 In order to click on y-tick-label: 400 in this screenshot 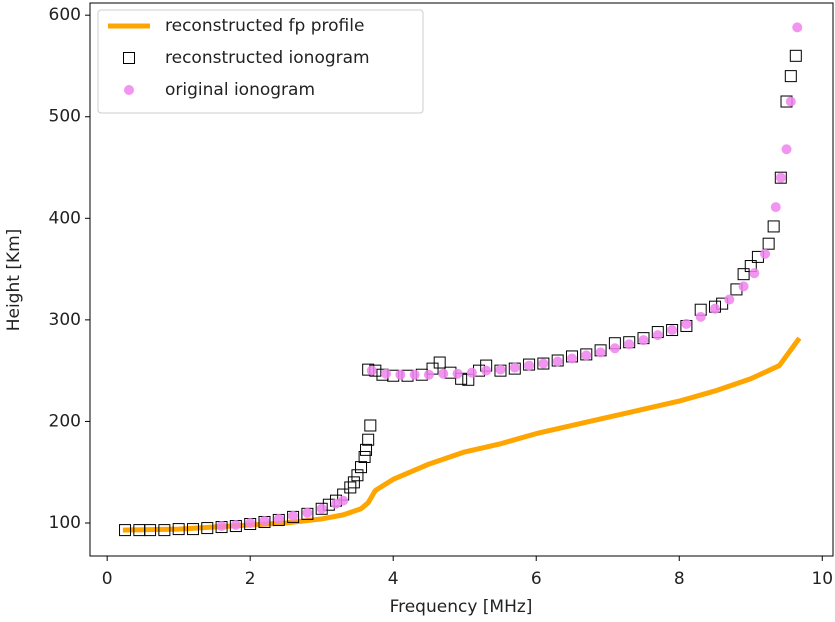, I will do `click(65, 218)`.